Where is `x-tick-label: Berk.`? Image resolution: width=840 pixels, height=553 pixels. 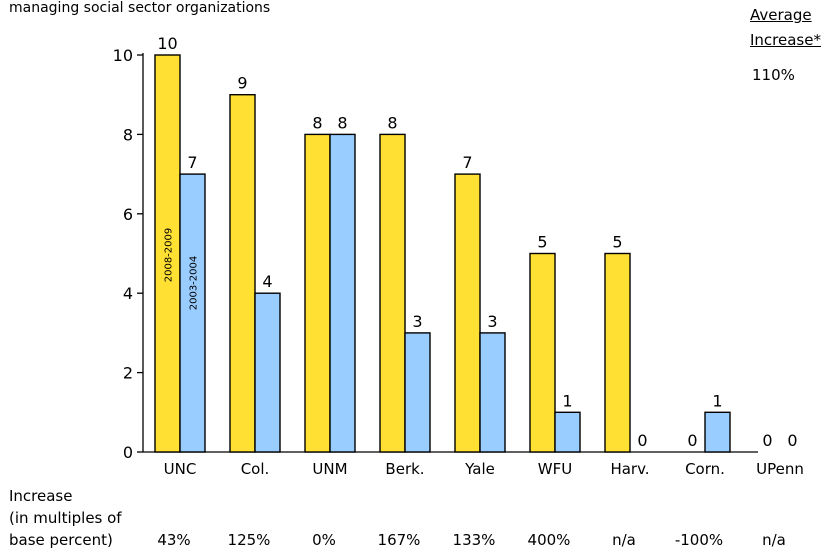
x-tick-label: Berk. is located at coordinates (404, 469).